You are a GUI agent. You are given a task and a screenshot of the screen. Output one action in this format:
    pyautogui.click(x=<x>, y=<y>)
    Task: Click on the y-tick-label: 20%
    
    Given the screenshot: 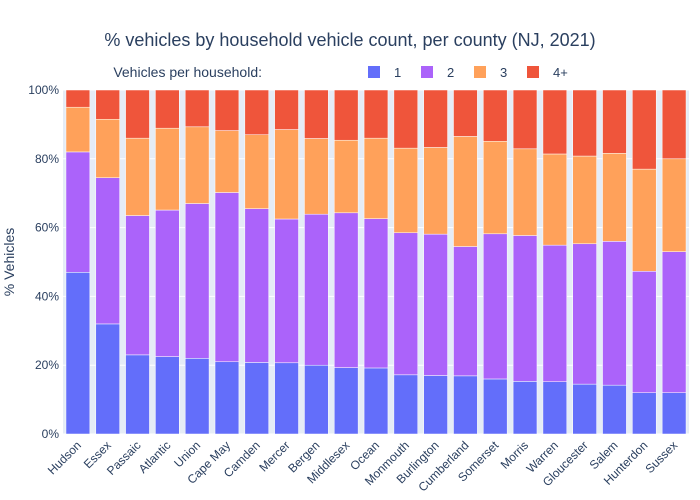 What is the action you would take?
    pyautogui.click(x=47, y=365)
    